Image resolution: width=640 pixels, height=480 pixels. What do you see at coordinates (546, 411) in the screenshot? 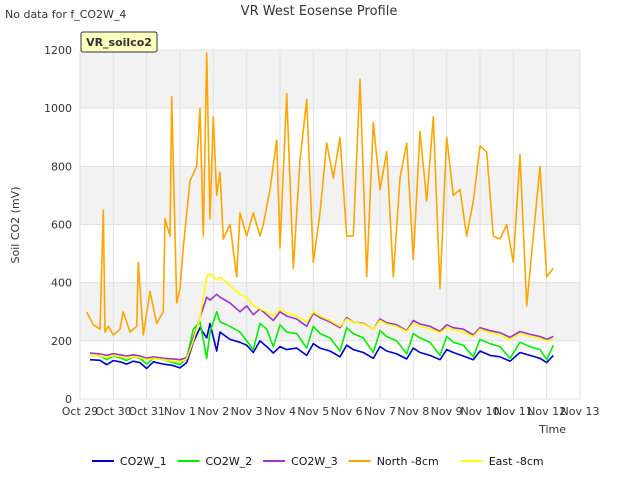
I see `x-tick-label: Nov 12` at bounding box center [546, 411].